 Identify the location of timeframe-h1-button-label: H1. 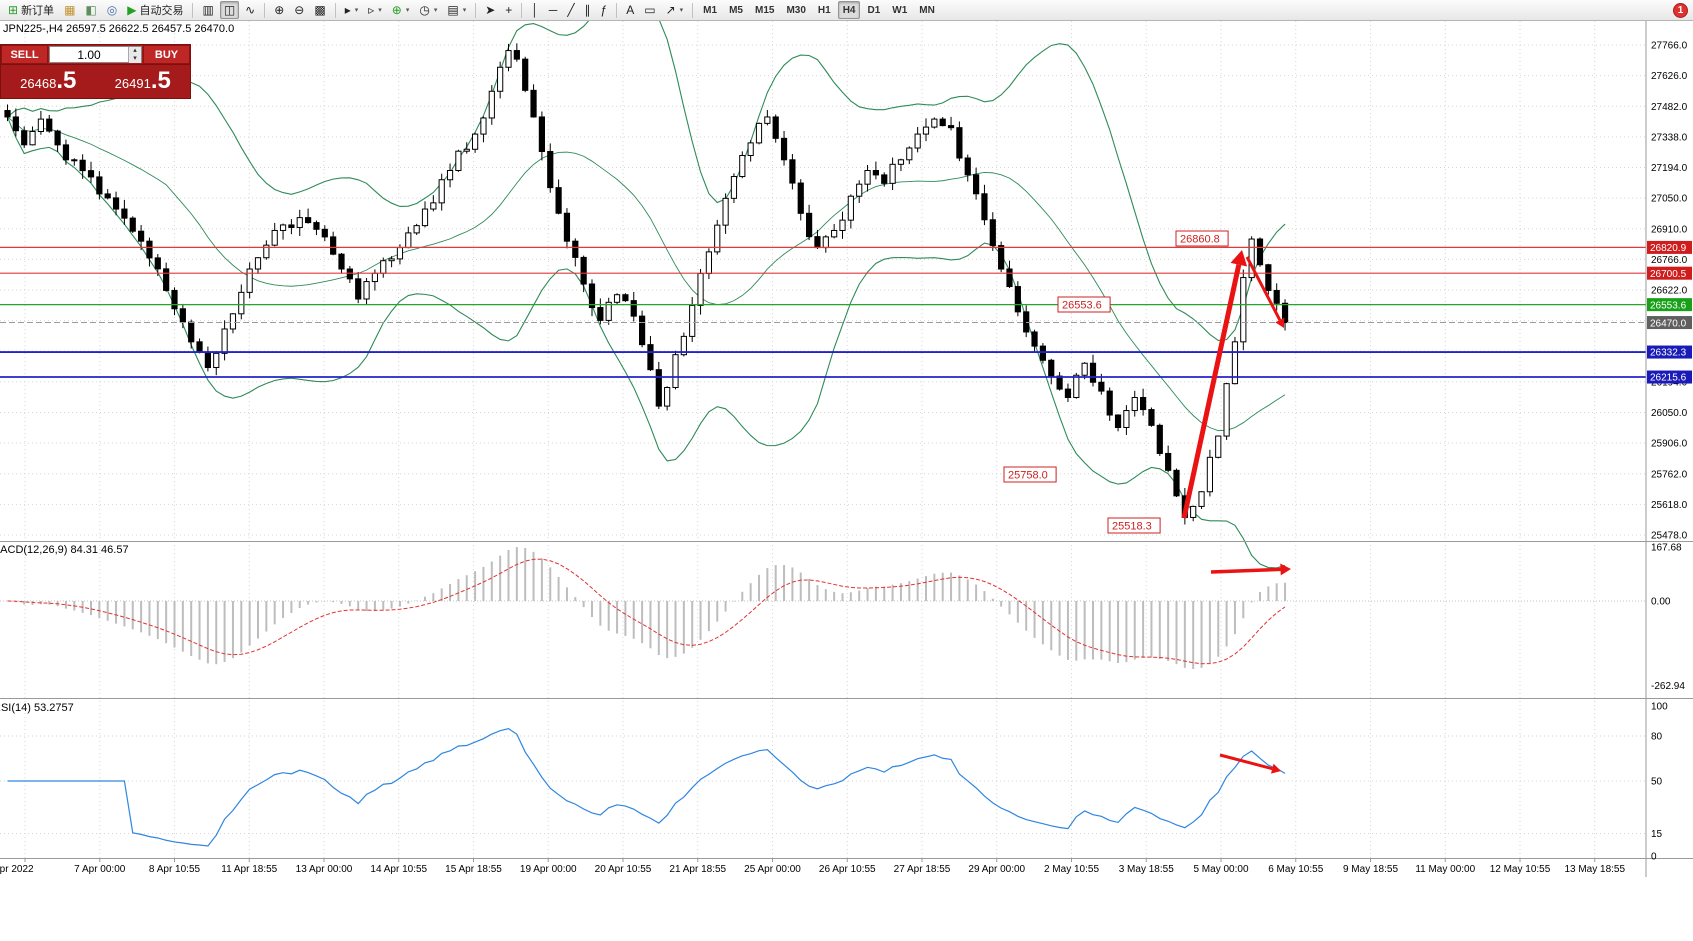
(824, 10).